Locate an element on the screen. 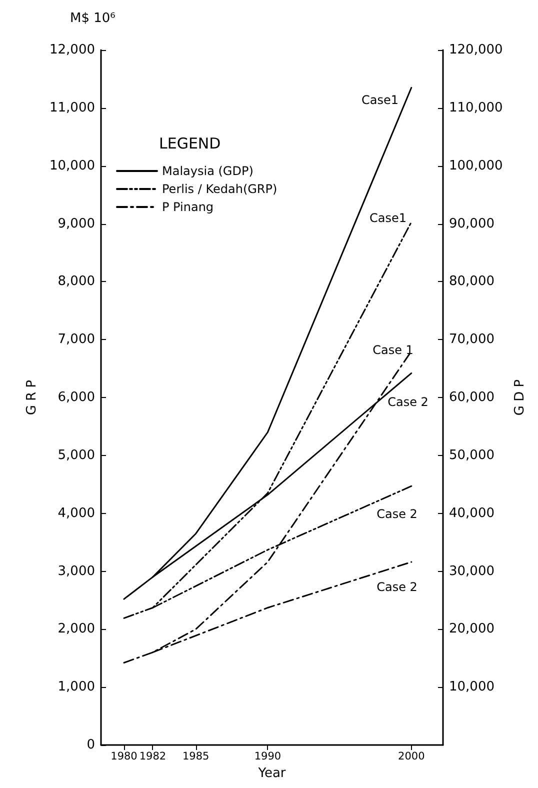 This screenshot has width=538, height=788. y2-tick-label: 100,000 is located at coordinates (476, 166).